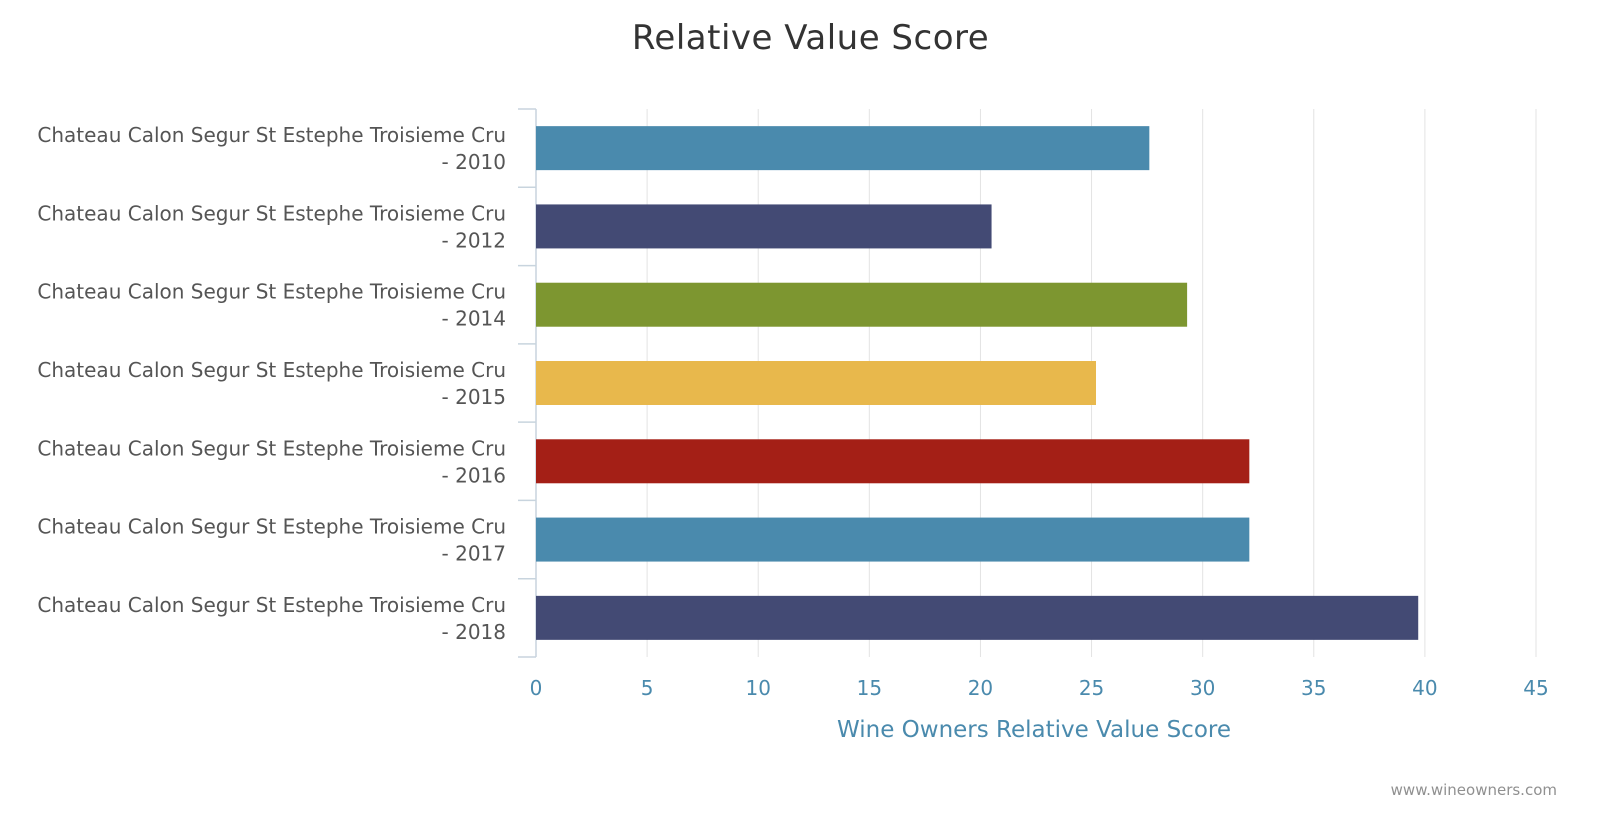 Image resolution: width=1621 pixels, height=819 pixels. What do you see at coordinates (810, 38) in the screenshot?
I see `chart-title: Relative Value Score` at bounding box center [810, 38].